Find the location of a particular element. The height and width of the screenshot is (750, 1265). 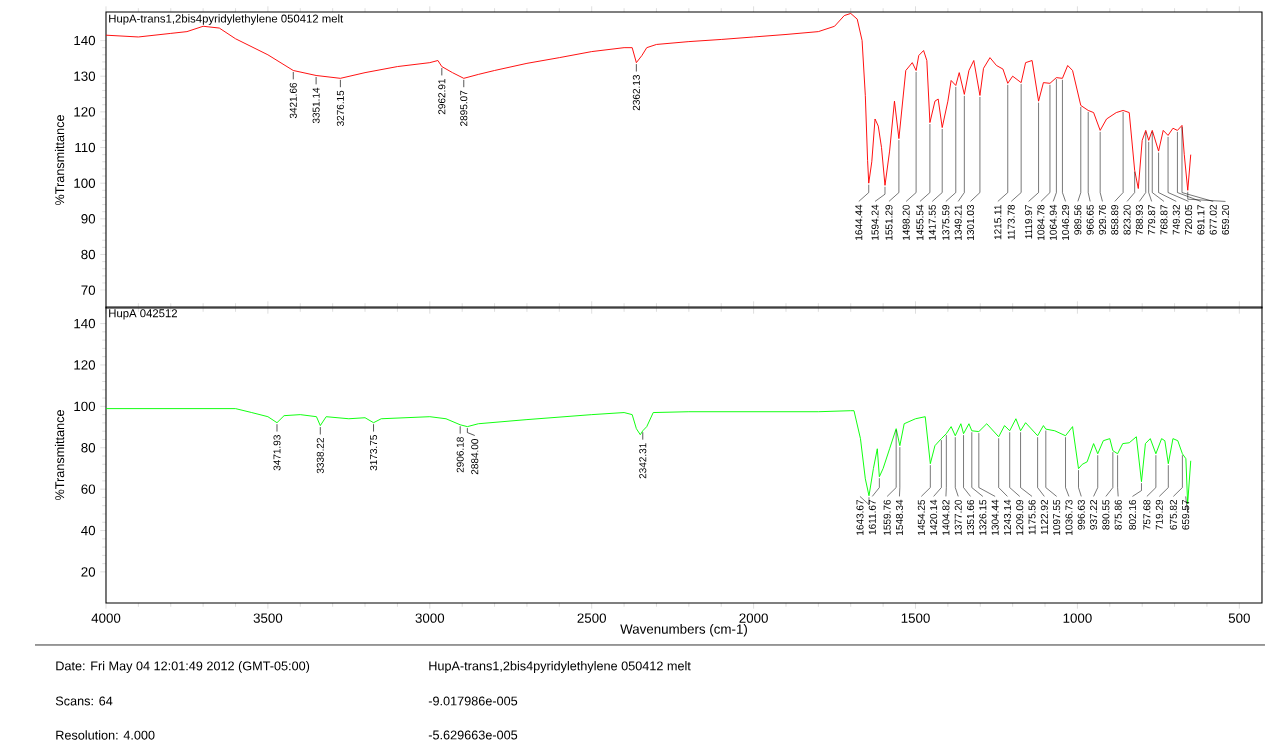

annotation: 1243.14 is located at coordinates (1007, 517).